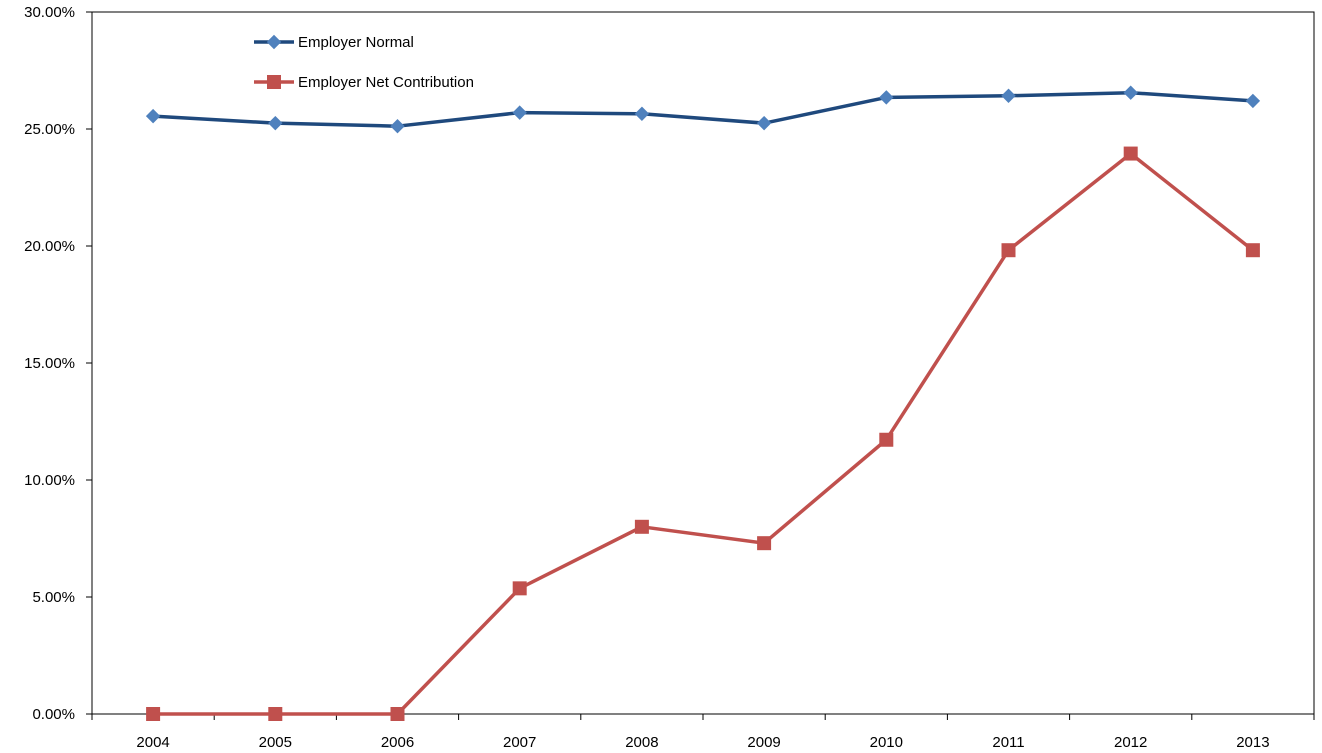  Describe the element at coordinates (275, 742) in the screenshot. I see `x-tick-label: 2005` at that location.